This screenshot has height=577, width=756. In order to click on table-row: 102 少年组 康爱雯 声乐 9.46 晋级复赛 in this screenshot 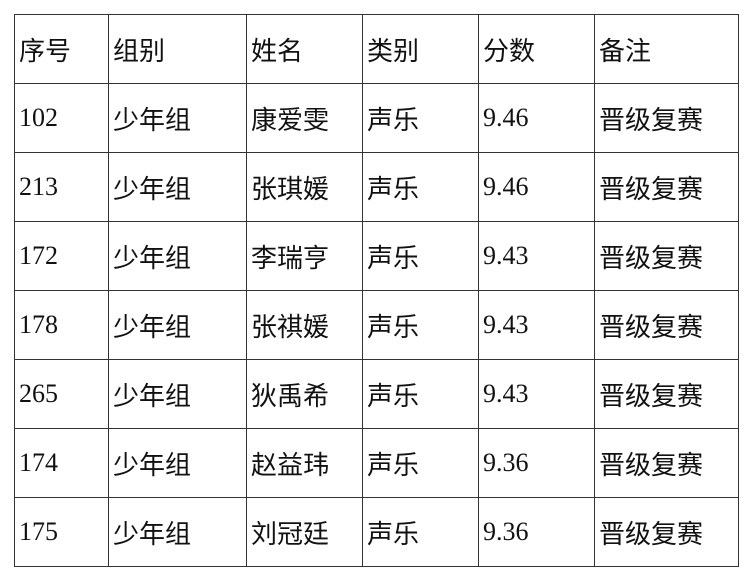, I will do `click(376, 118)`.